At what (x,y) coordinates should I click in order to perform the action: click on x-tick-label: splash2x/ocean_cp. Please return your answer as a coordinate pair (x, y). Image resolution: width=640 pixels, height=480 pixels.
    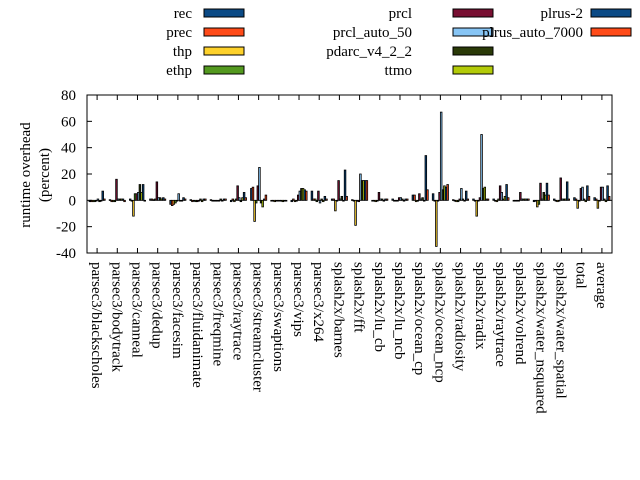
    Looking at the image, I should click on (419, 318).